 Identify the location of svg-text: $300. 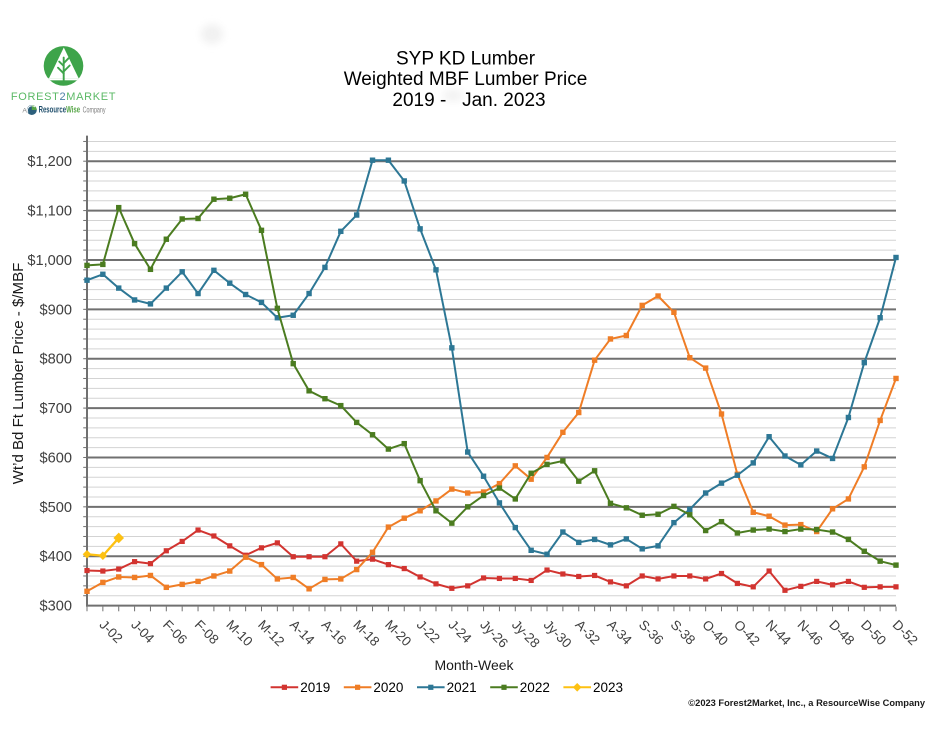
(56, 607).